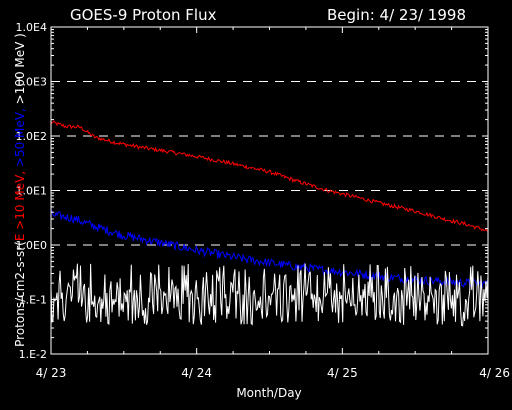 The height and width of the screenshot is (410, 512). I want to click on x-axis-label: Month/Day, so click(268, 393).